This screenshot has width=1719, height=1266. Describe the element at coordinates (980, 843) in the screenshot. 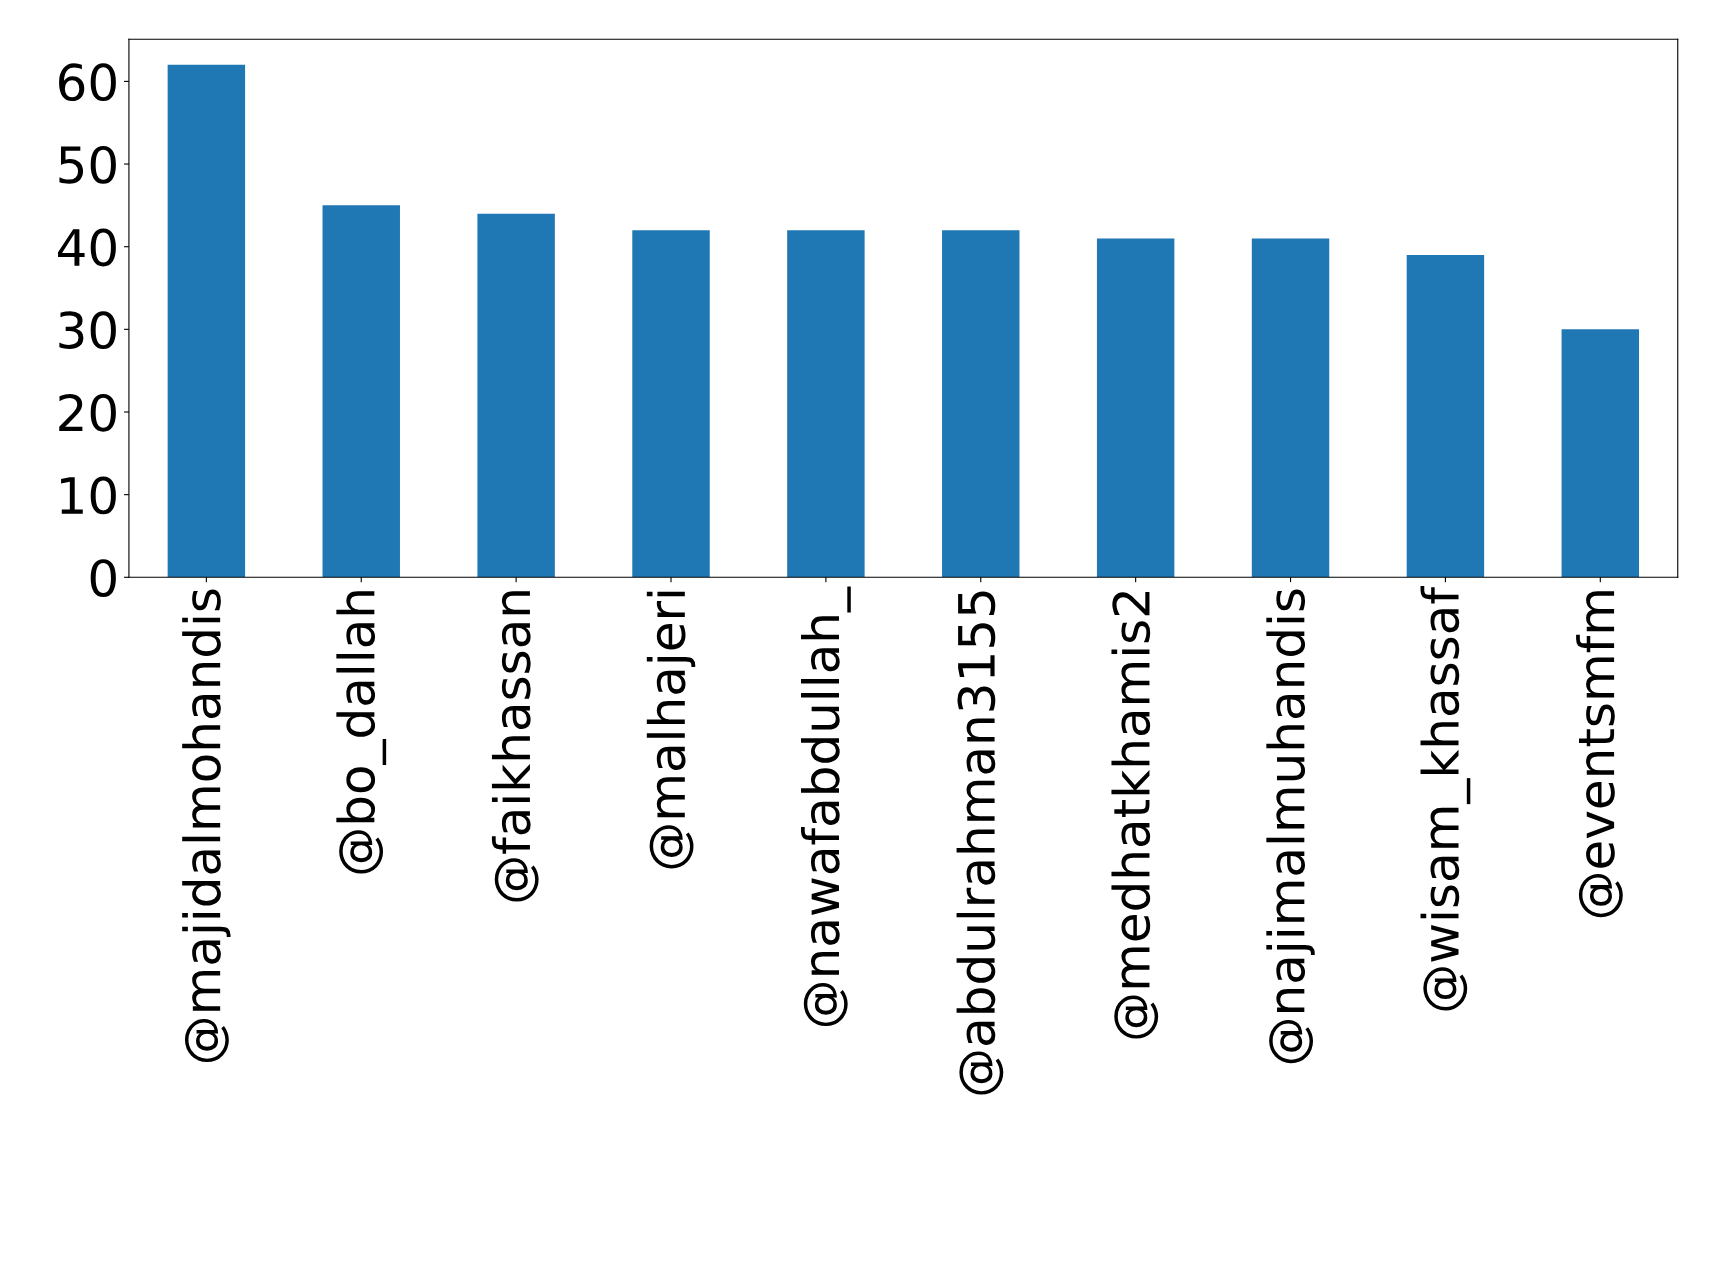

I see `x-tick-label: @abdulrahman3155` at that location.